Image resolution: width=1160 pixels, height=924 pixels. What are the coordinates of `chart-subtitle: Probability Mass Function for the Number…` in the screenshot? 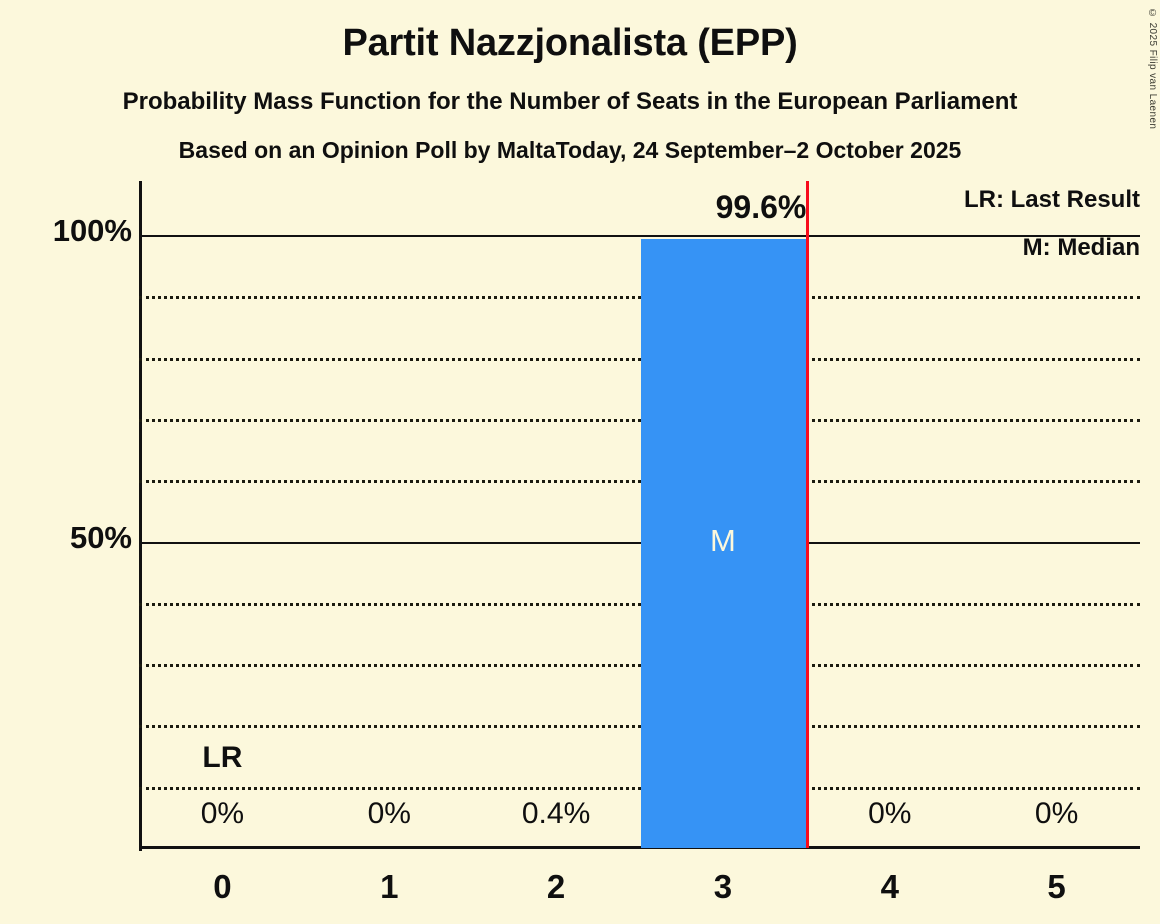 It's located at (570, 101).